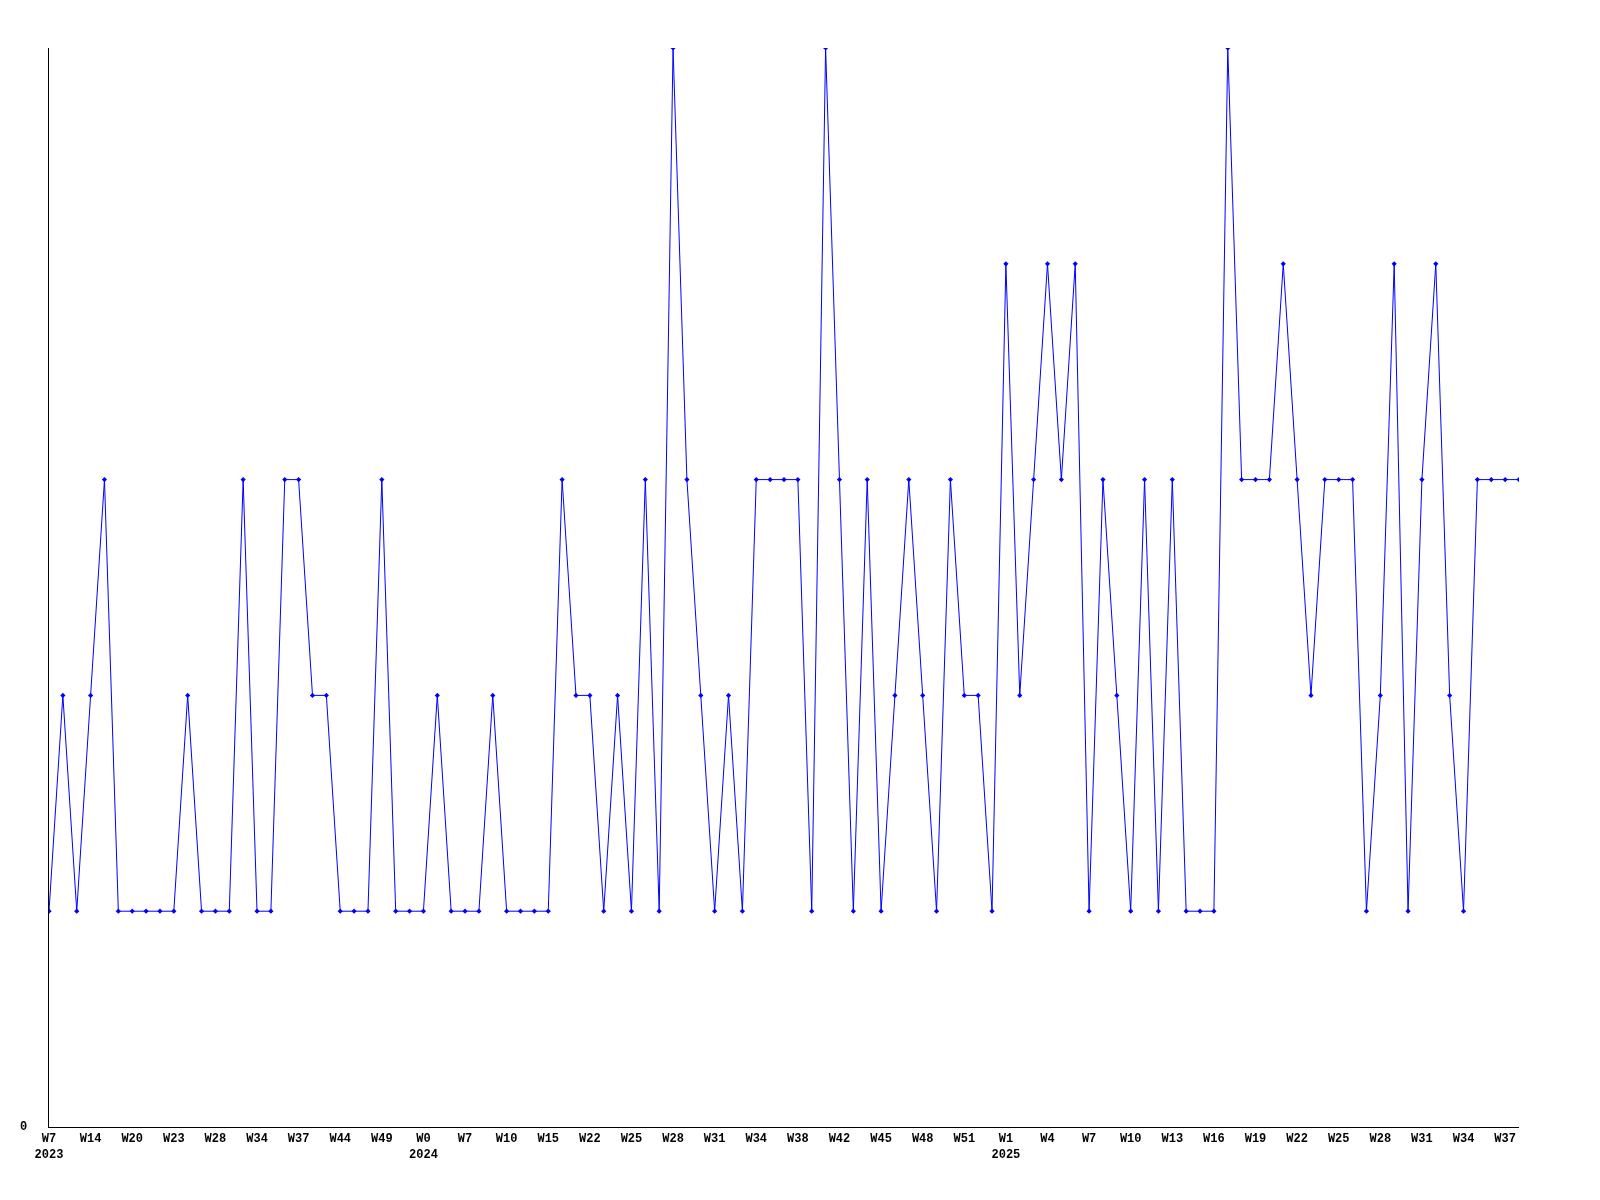 This screenshot has height=1200, width=1600. What do you see at coordinates (174, 1139) in the screenshot?
I see `x-tick-label: W23` at bounding box center [174, 1139].